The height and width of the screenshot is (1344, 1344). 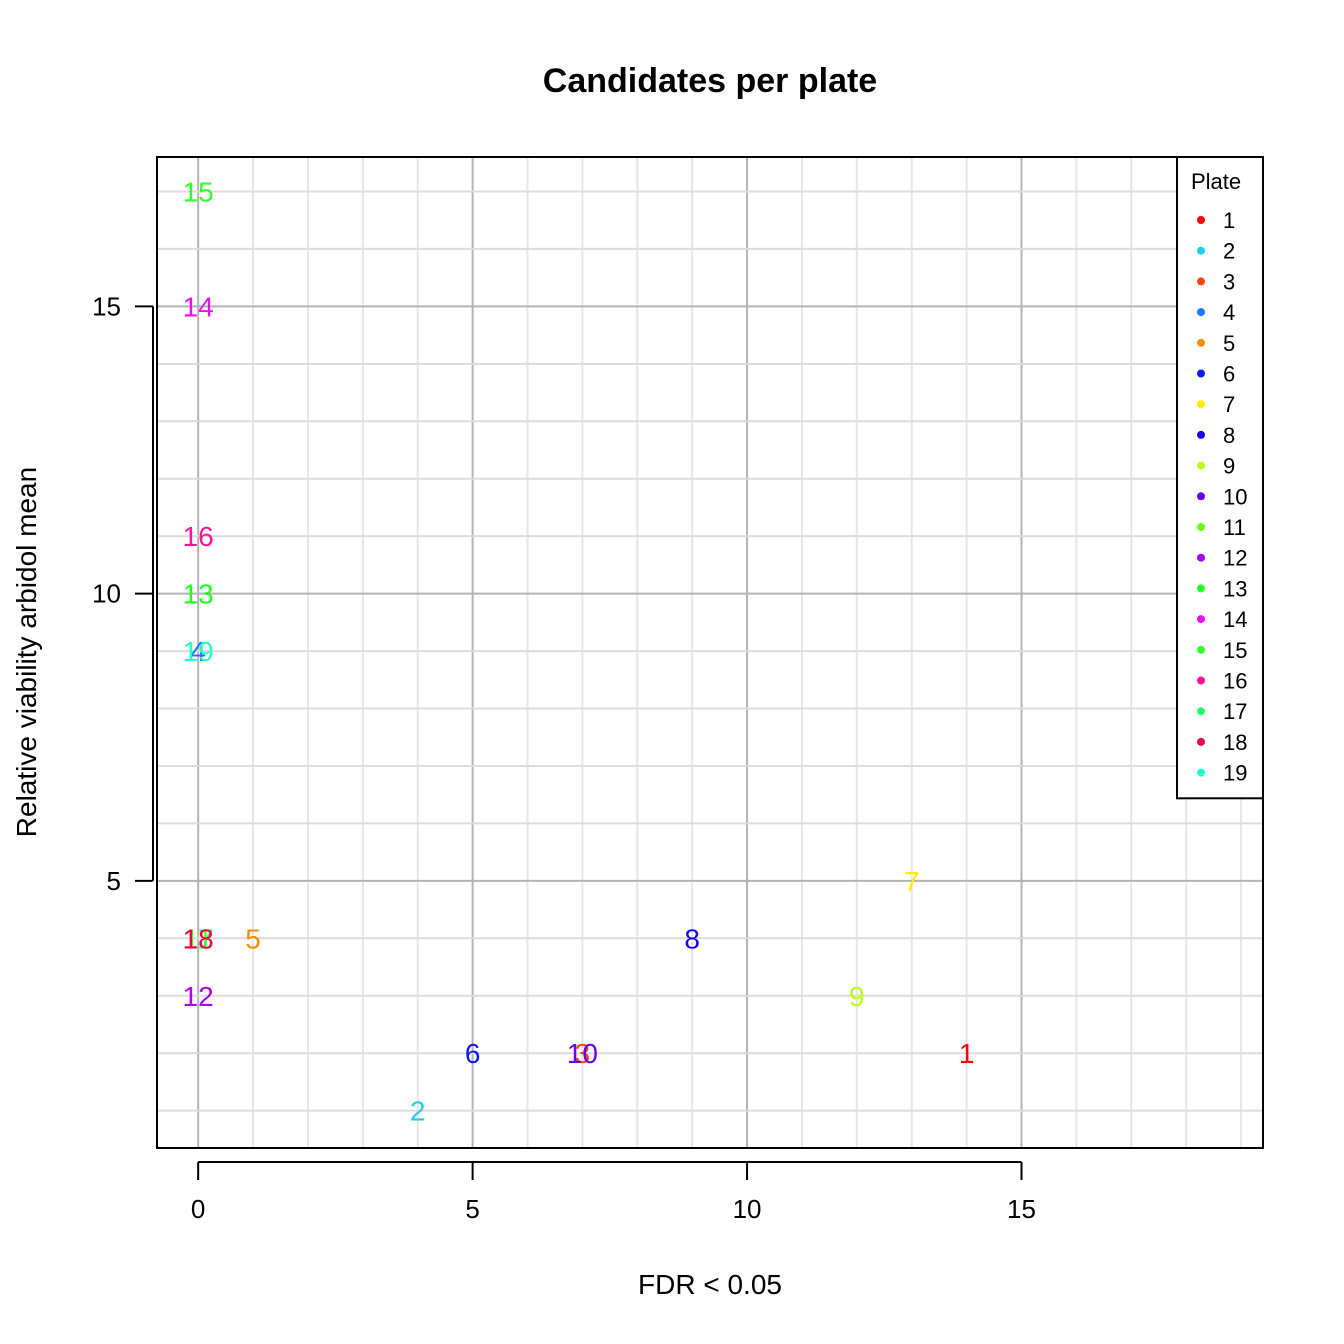 I want to click on legend-label-9: 9, so click(x=1229, y=466).